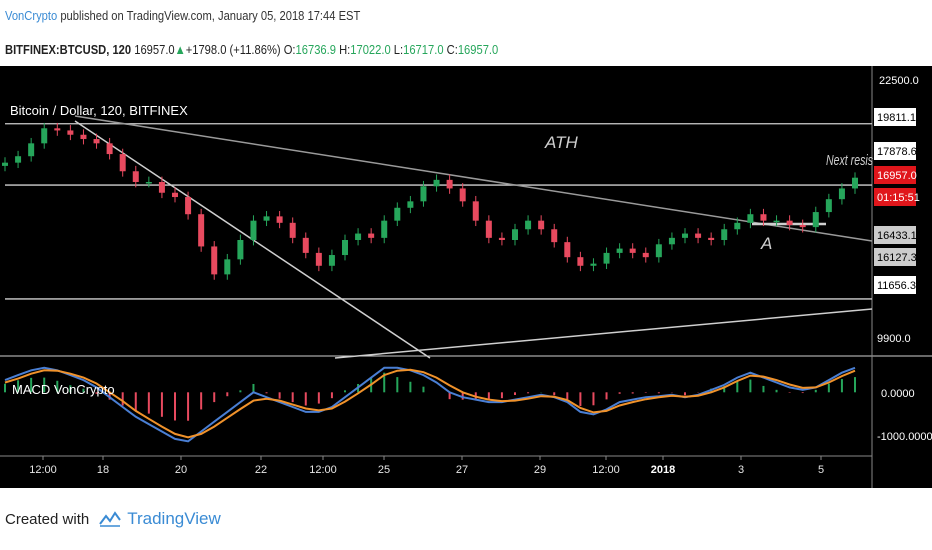  I want to click on up-arrow-icon: ▲, so click(180, 49).